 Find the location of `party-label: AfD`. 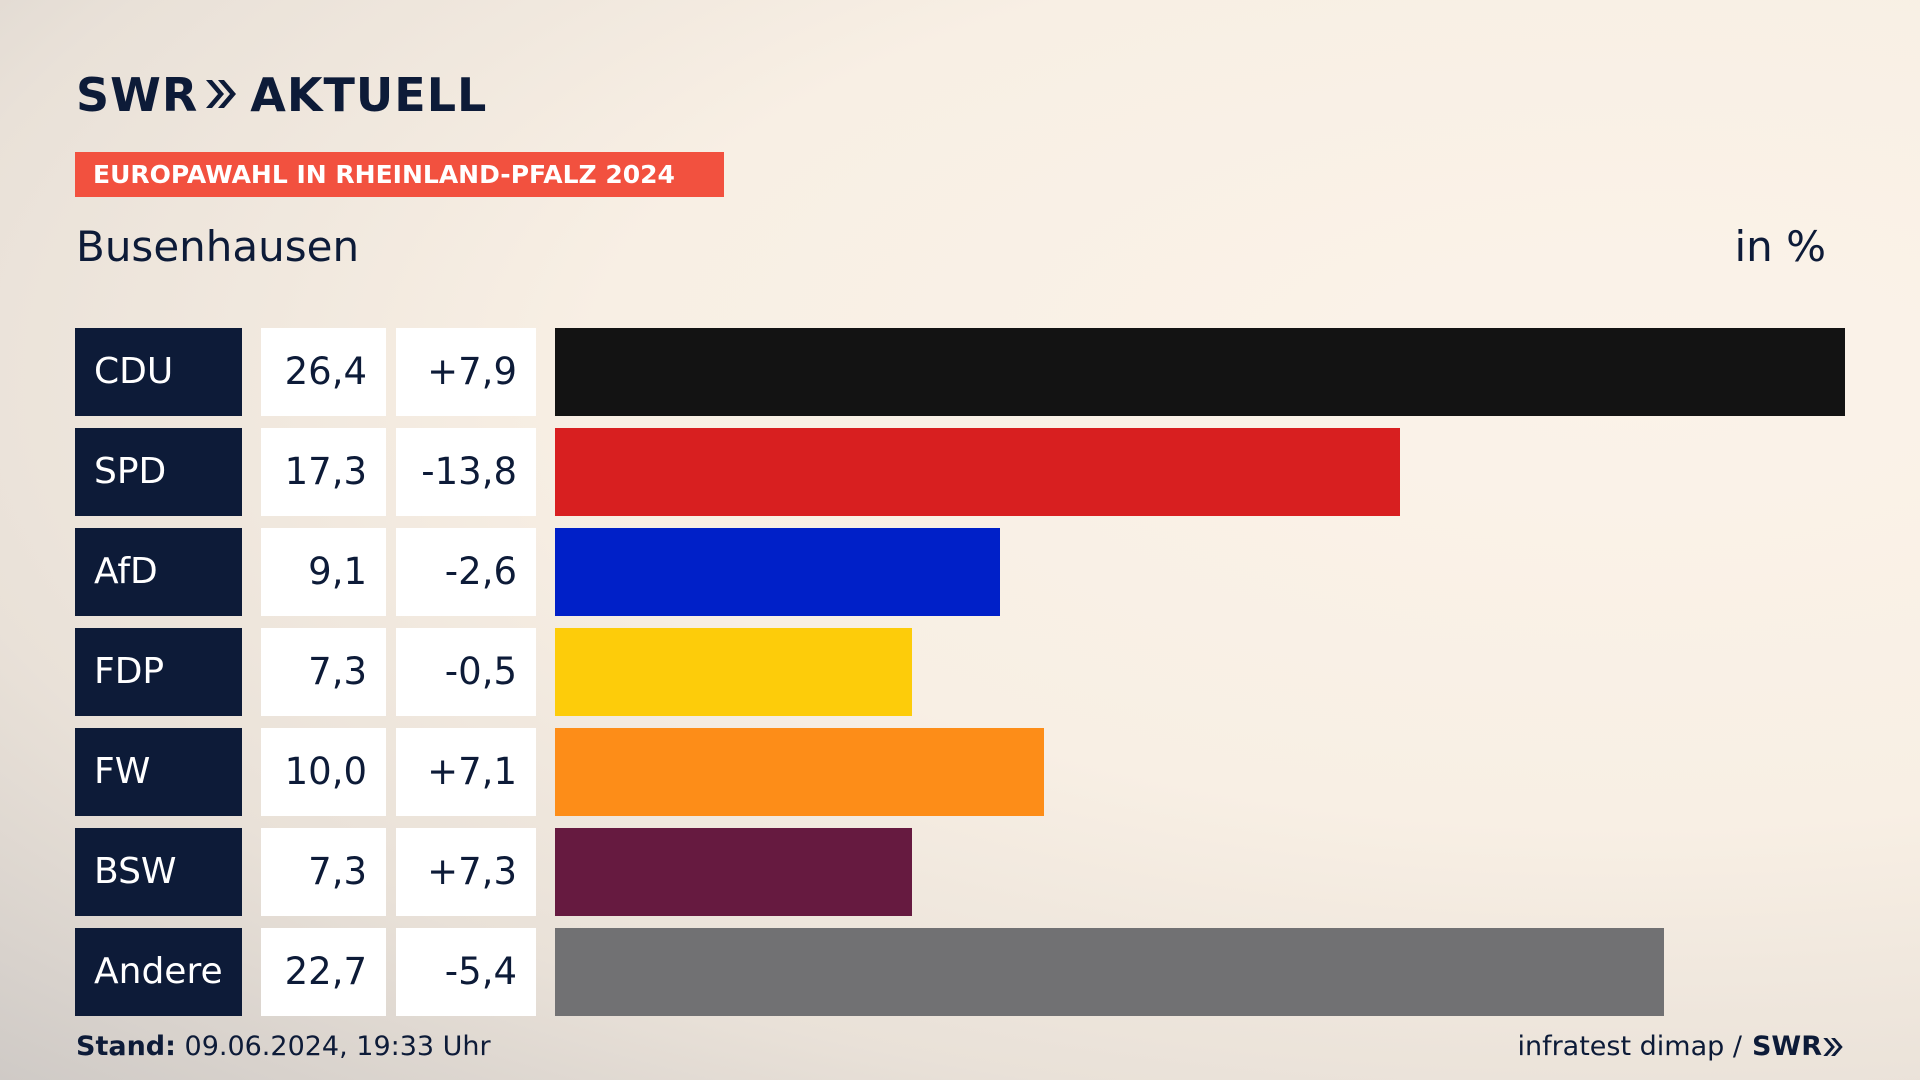

party-label: AfD is located at coordinates (158, 572).